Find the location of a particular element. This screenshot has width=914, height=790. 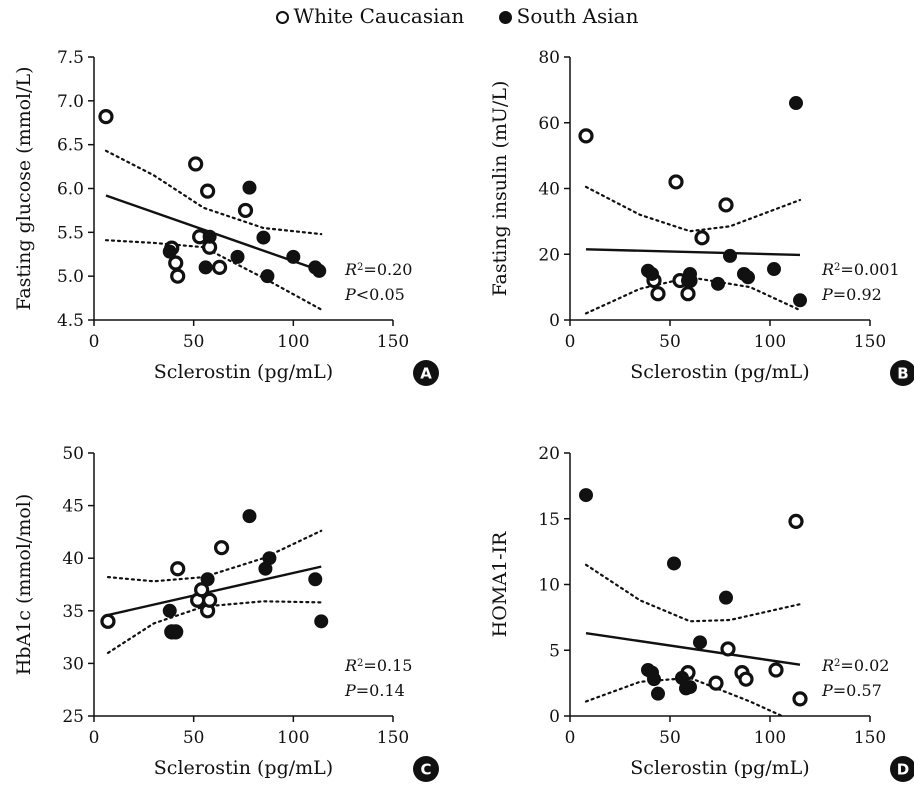

r-squared-label: R2=0.20 is located at coordinates (378, 269).